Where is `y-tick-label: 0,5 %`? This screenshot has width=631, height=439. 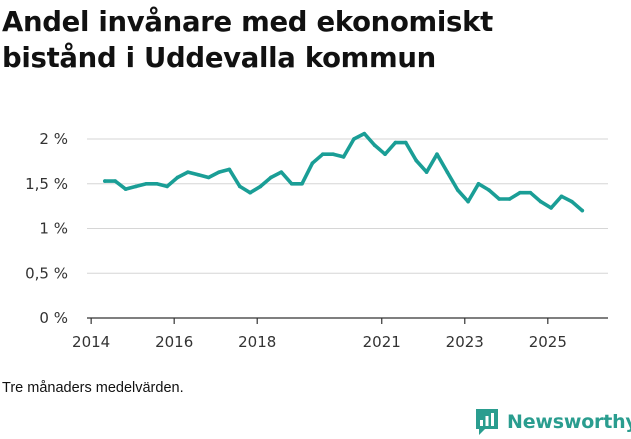
y-tick-label: 0,5 % is located at coordinates (46, 273).